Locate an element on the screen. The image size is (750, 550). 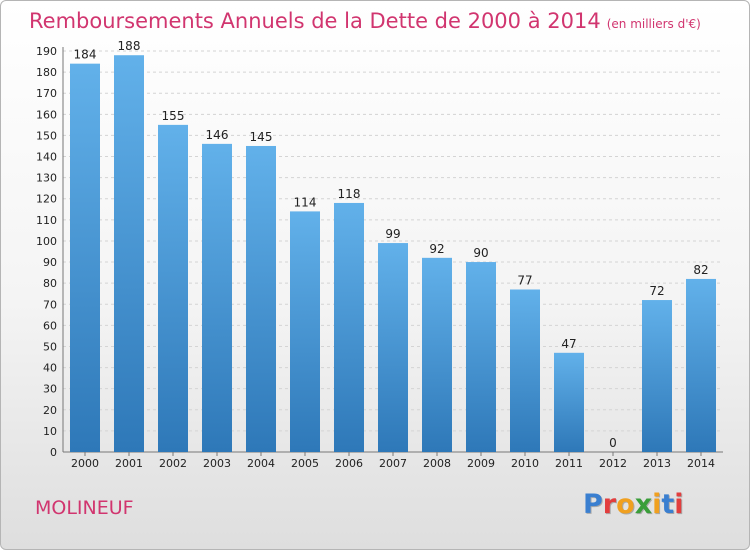
y-tick-label: 130 is located at coordinates (46, 178).